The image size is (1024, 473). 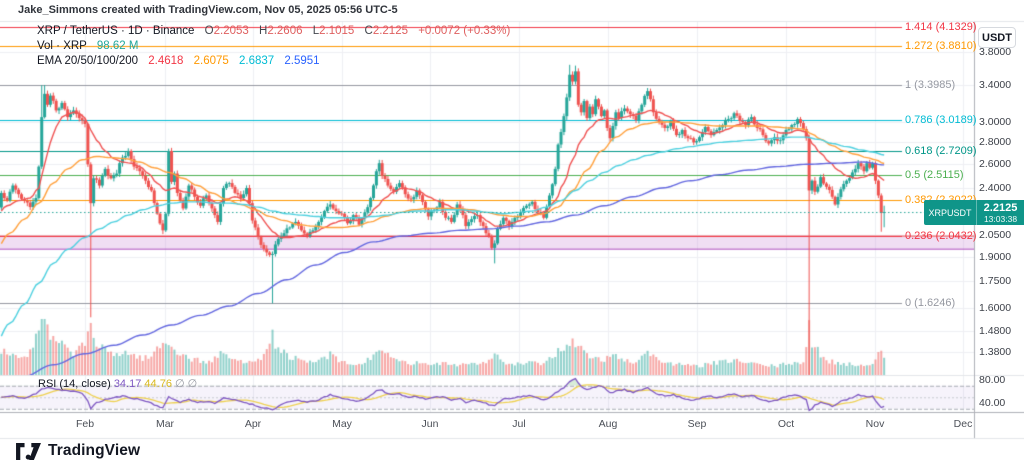 What do you see at coordinates (992, 380) in the screenshot?
I see `rsi-axis-label: 80.00` at bounding box center [992, 380].